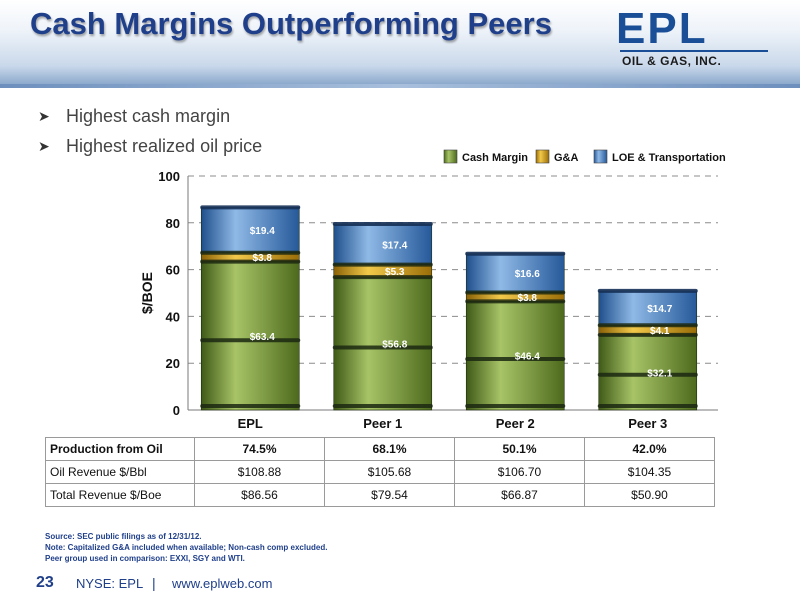  What do you see at coordinates (495, 158) in the screenshot?
I see `legend-label: Cash Margin` at bounding box center [495, 158].